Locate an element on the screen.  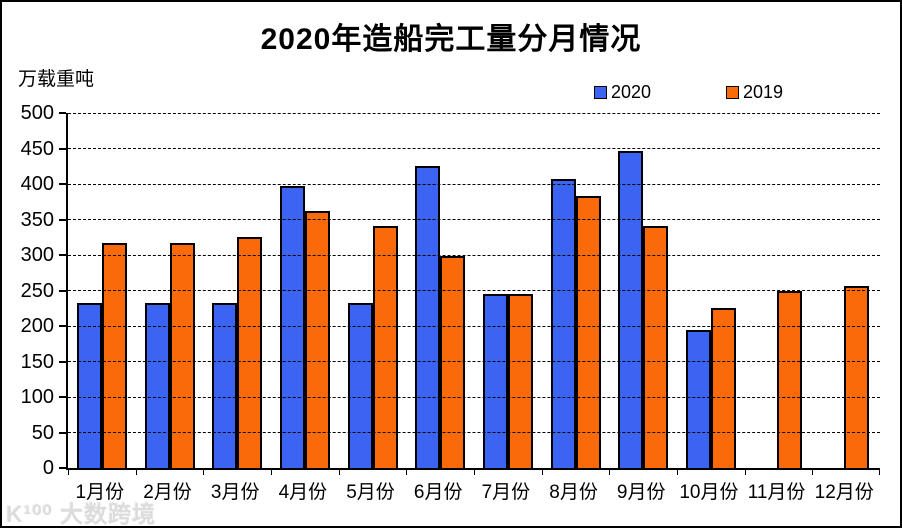
bar-2020-4月份 is located at coordinates (292, 327).